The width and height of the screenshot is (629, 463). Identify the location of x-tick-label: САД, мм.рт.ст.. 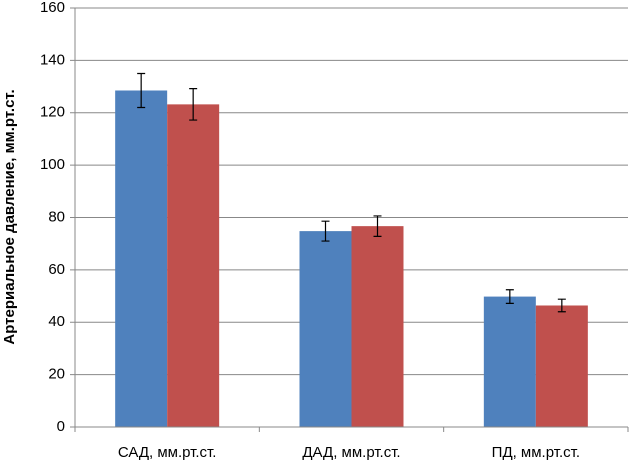
(167, 452).